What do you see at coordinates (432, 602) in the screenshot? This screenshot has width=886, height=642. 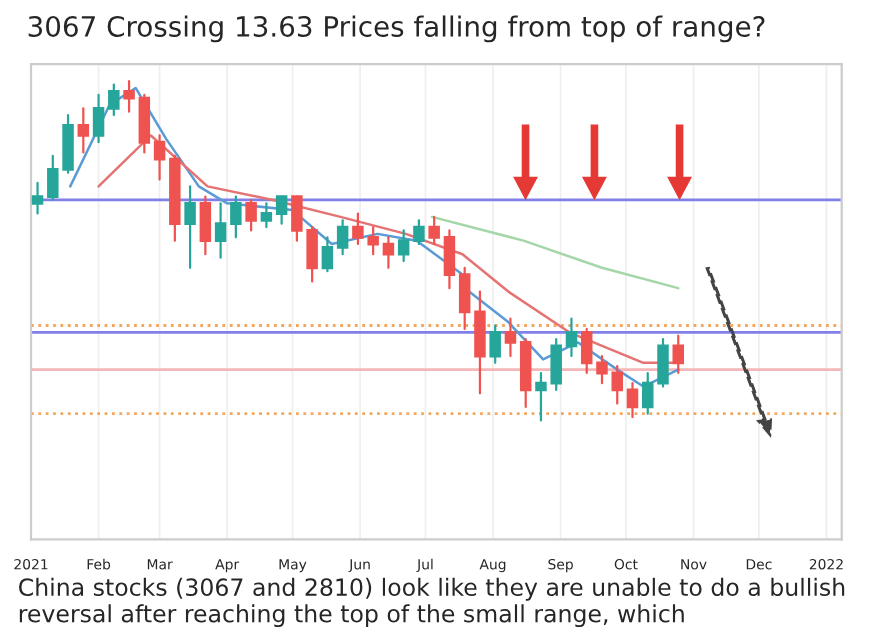 I see `text: China stocks (3067 and 2810) look like they are unable to do a bullish reversal after reaching the top of the small range, which` at bounding box center [432, 602].